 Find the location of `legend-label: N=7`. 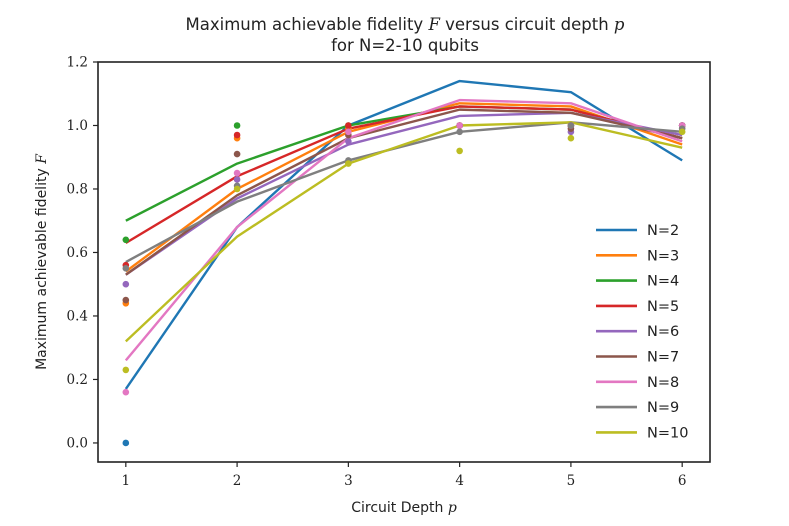

legend-label: N=7 is located at coordinates (663, 358).